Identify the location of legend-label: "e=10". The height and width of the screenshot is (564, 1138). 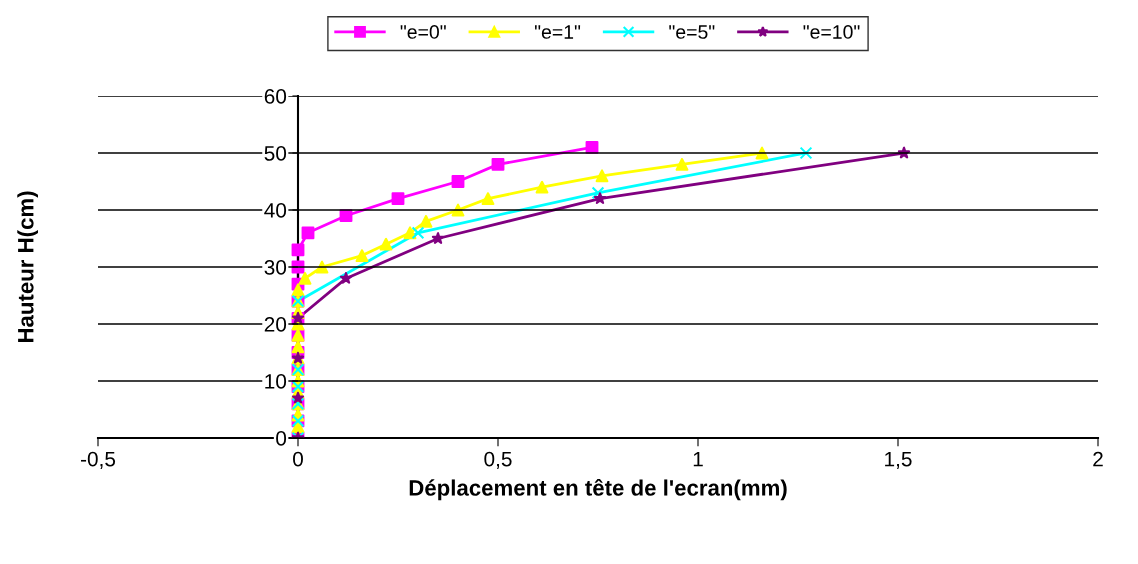
(831, 32).